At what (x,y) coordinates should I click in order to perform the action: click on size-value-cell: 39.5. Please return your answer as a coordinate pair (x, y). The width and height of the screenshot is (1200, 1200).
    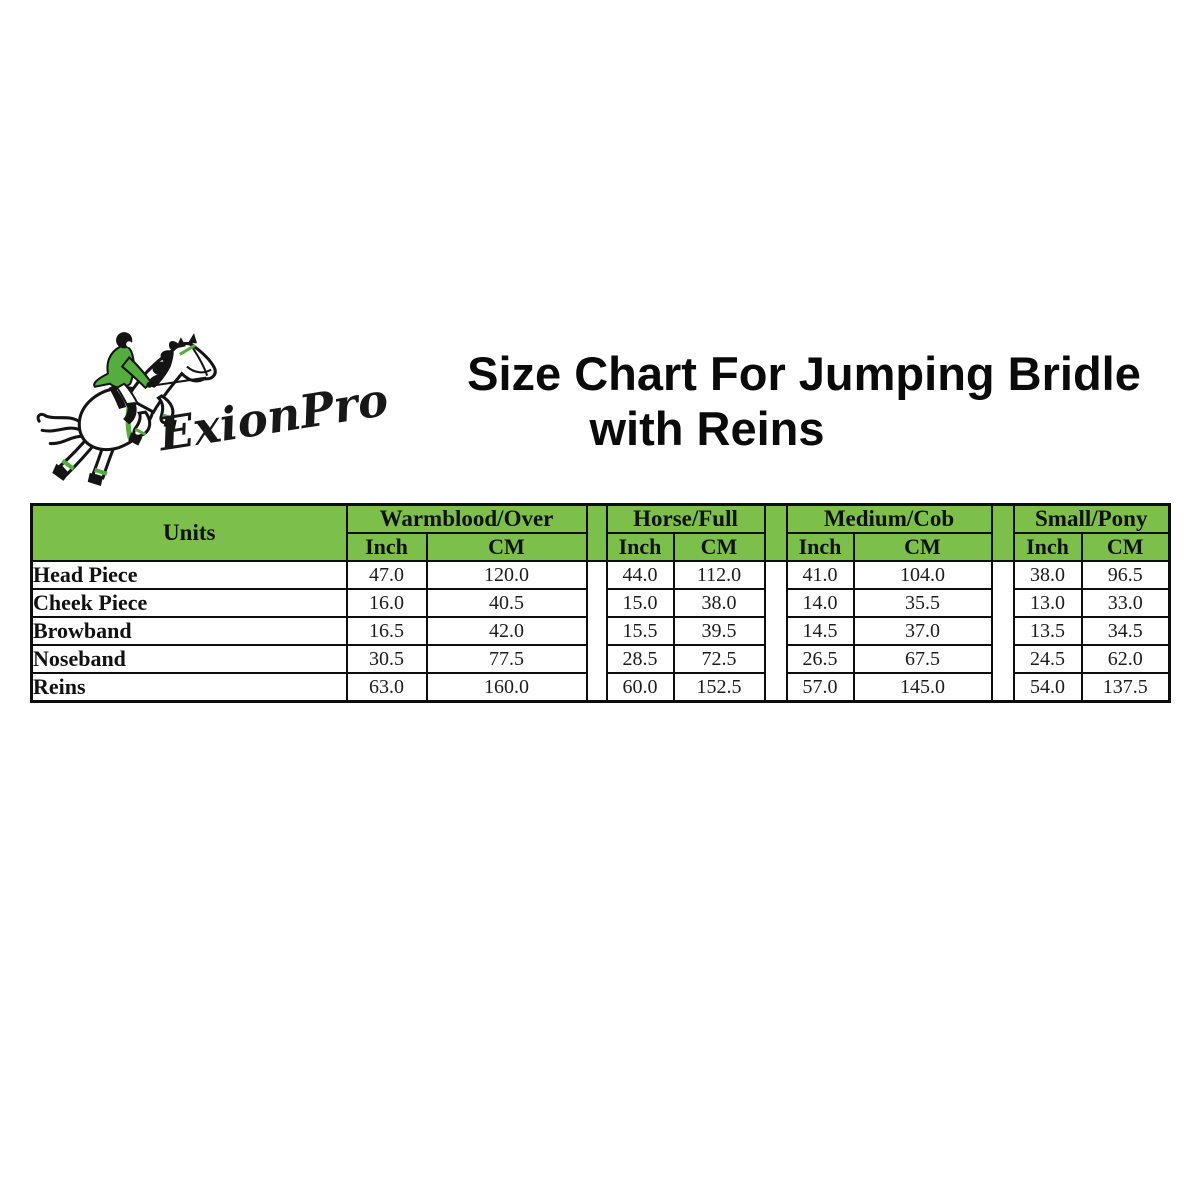
    Looking at the image, I should click on (719, 631).